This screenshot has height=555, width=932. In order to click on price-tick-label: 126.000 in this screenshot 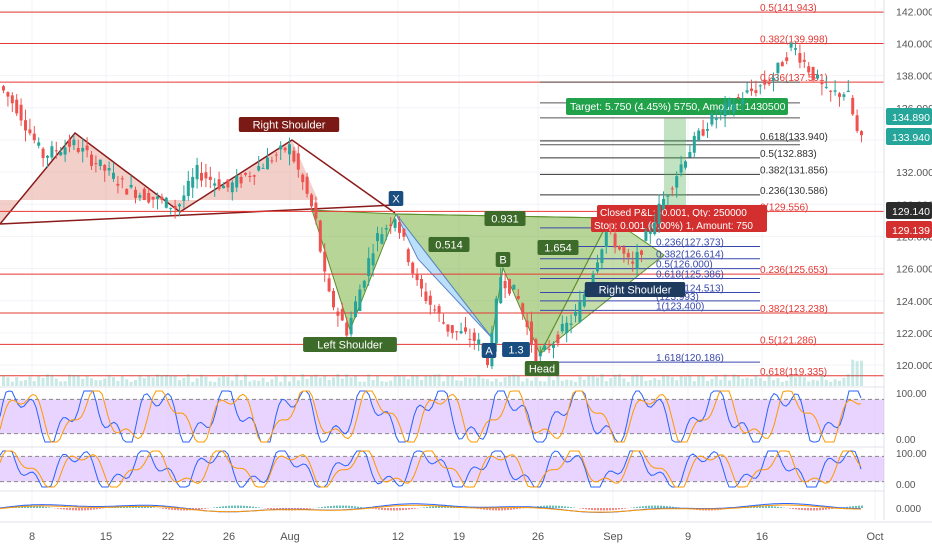, I will do `click(914, 270)`.